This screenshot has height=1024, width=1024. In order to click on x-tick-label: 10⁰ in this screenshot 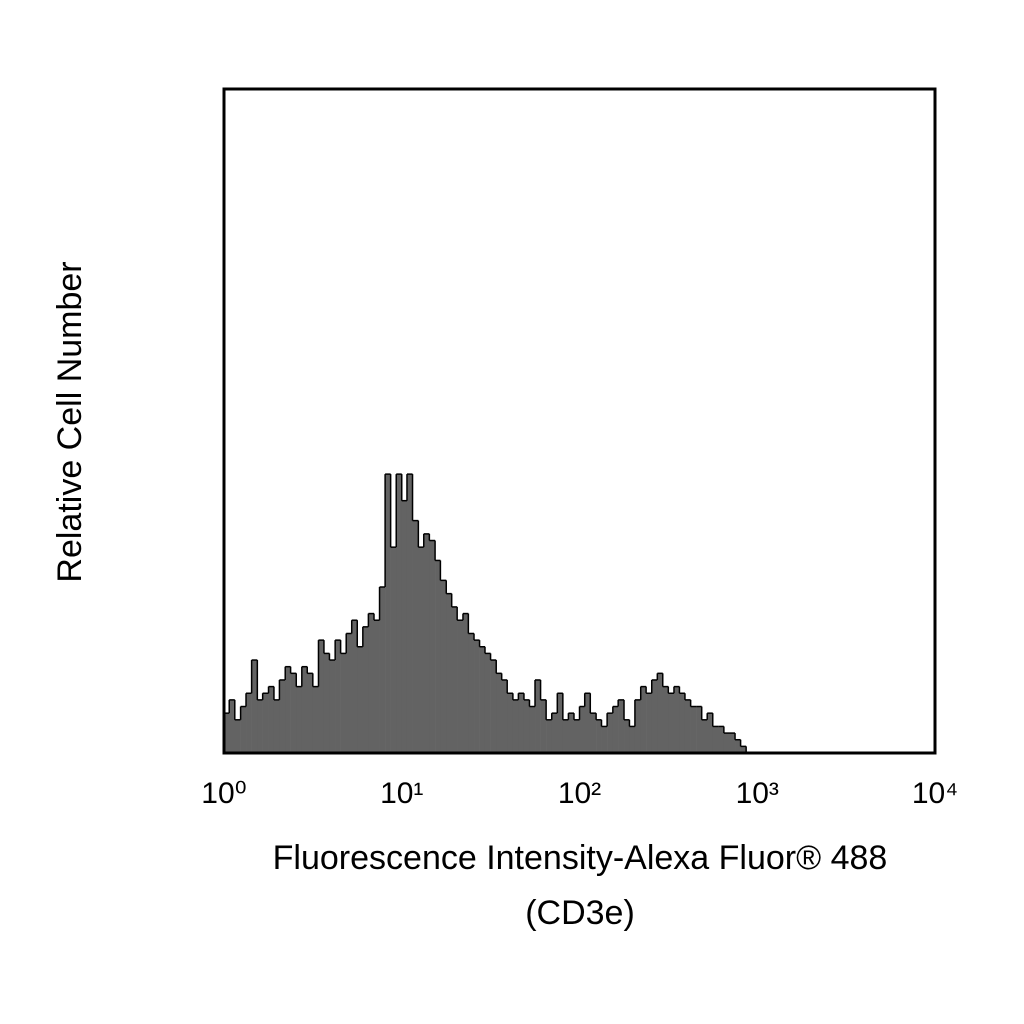, I will do `click(223, 793)`.